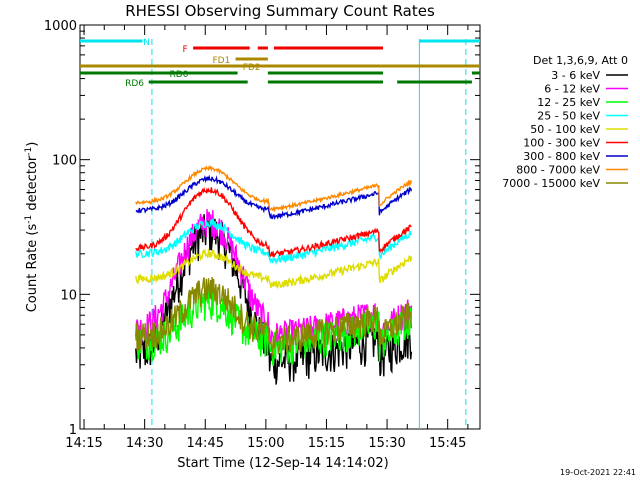 Image resolution: width=640 pixels, height=484 pixels. Describe the element at coordinates (73, 430) in the screenshot. I see `y-tick-label: 1` at that location.